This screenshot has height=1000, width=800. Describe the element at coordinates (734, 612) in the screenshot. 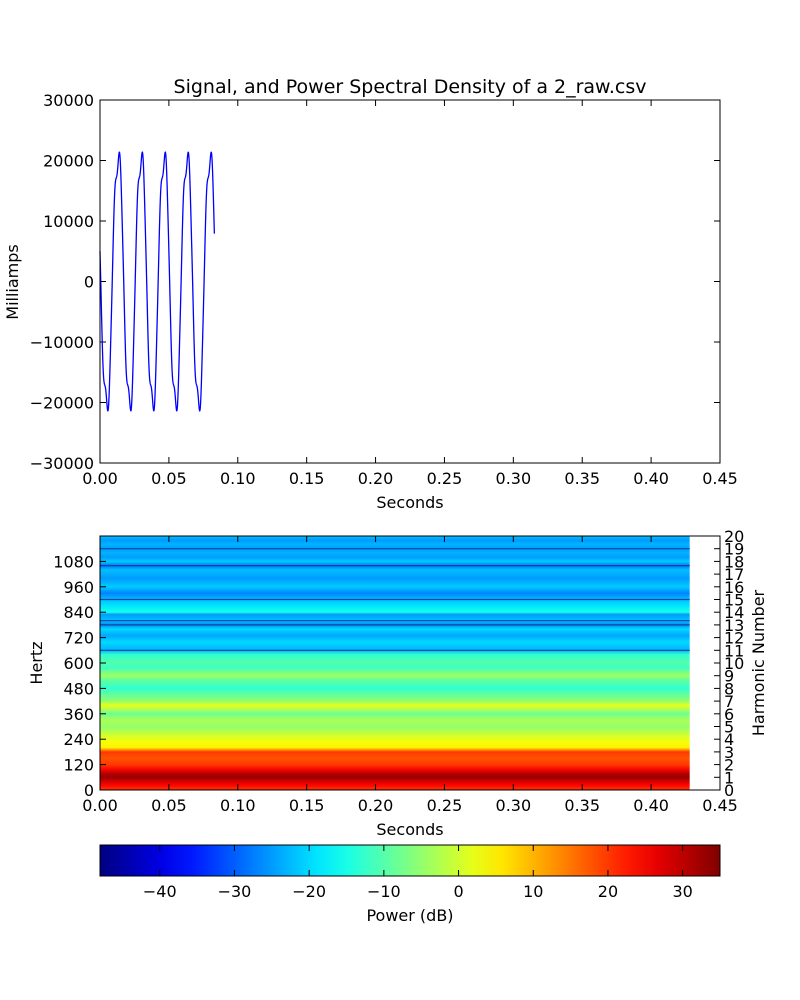

I see `harmonic-tick-label: 14` at that location.